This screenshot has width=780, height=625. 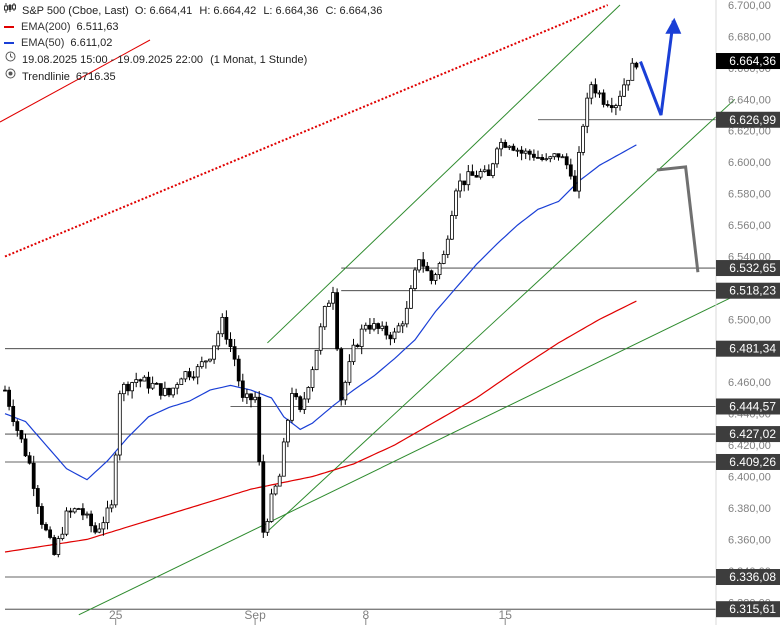 I want to click on legend-ema200-row: EMA(200) 6.511,63, so click(x=195, y=27).